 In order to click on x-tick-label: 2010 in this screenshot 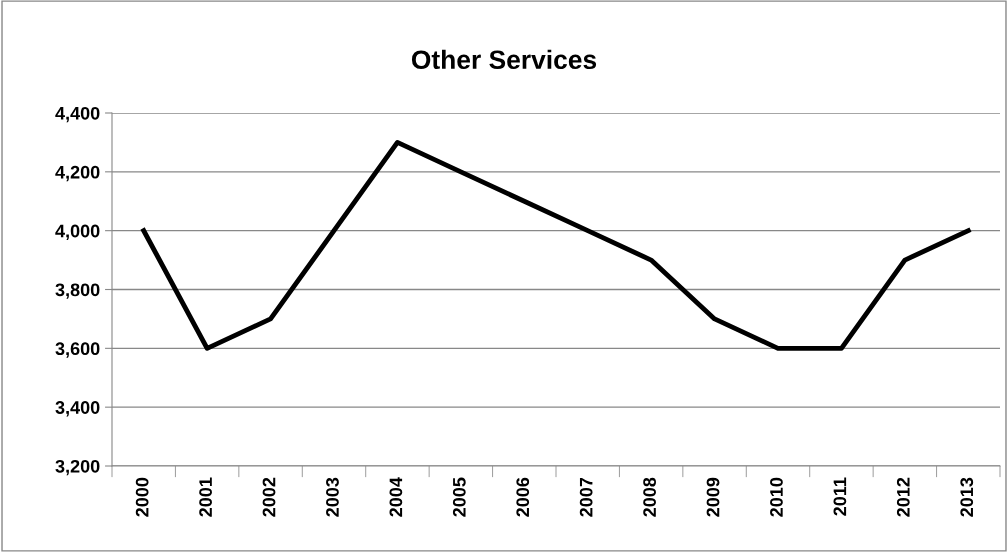, I will do `click(776, 497)`.